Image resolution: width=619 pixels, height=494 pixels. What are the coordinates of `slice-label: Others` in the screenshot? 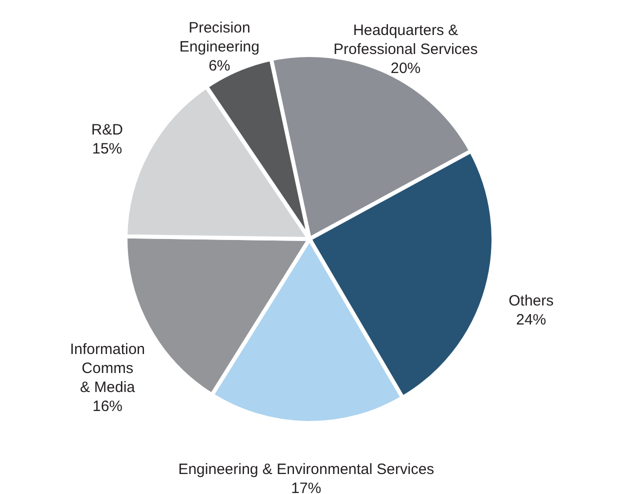 It's located at (531, 301).